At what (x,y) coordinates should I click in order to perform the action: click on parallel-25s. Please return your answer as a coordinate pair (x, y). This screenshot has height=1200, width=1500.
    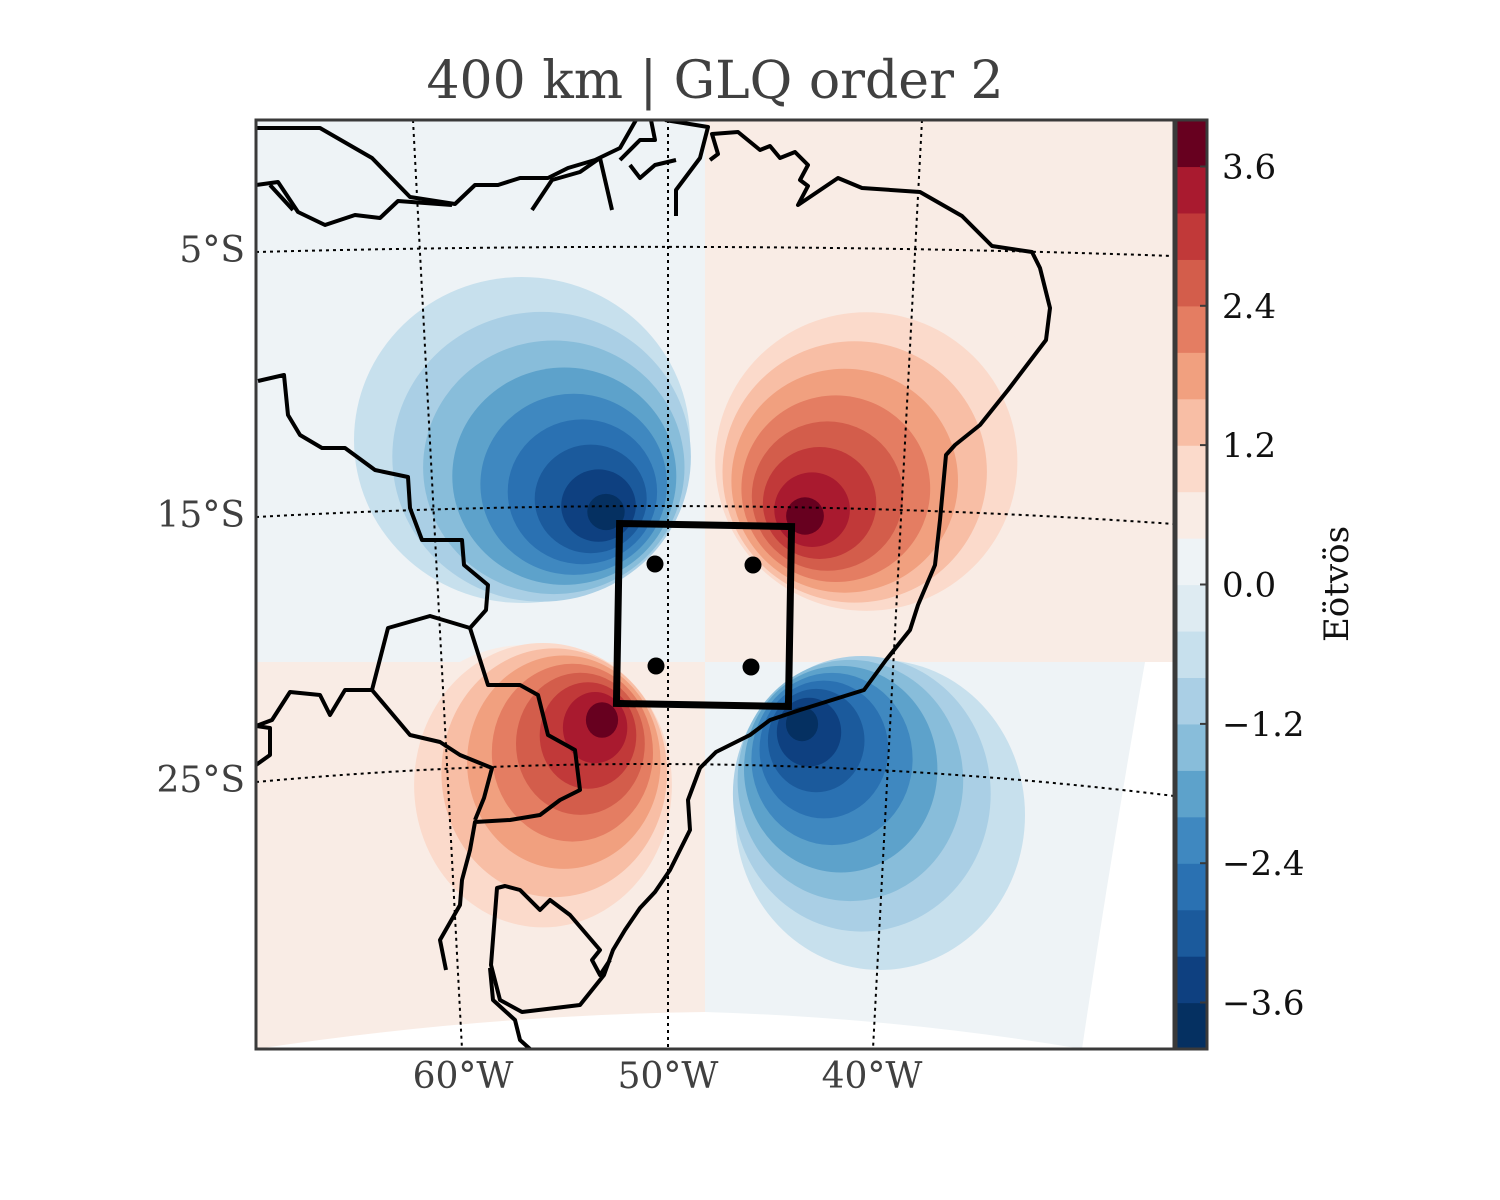
    Looking at the image, I should click on (715, 780).